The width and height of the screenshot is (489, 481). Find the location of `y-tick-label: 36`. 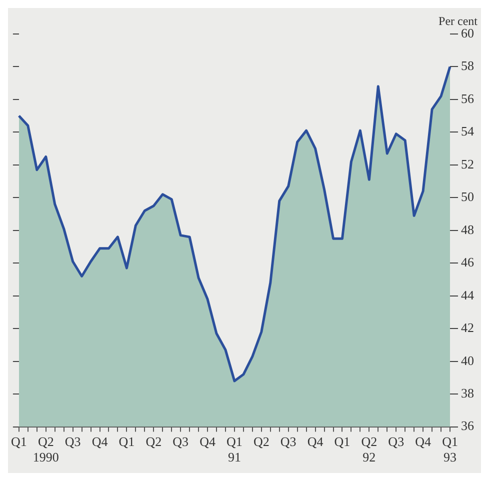

y-tick-label: 36 is located at coordinates (467, 426).